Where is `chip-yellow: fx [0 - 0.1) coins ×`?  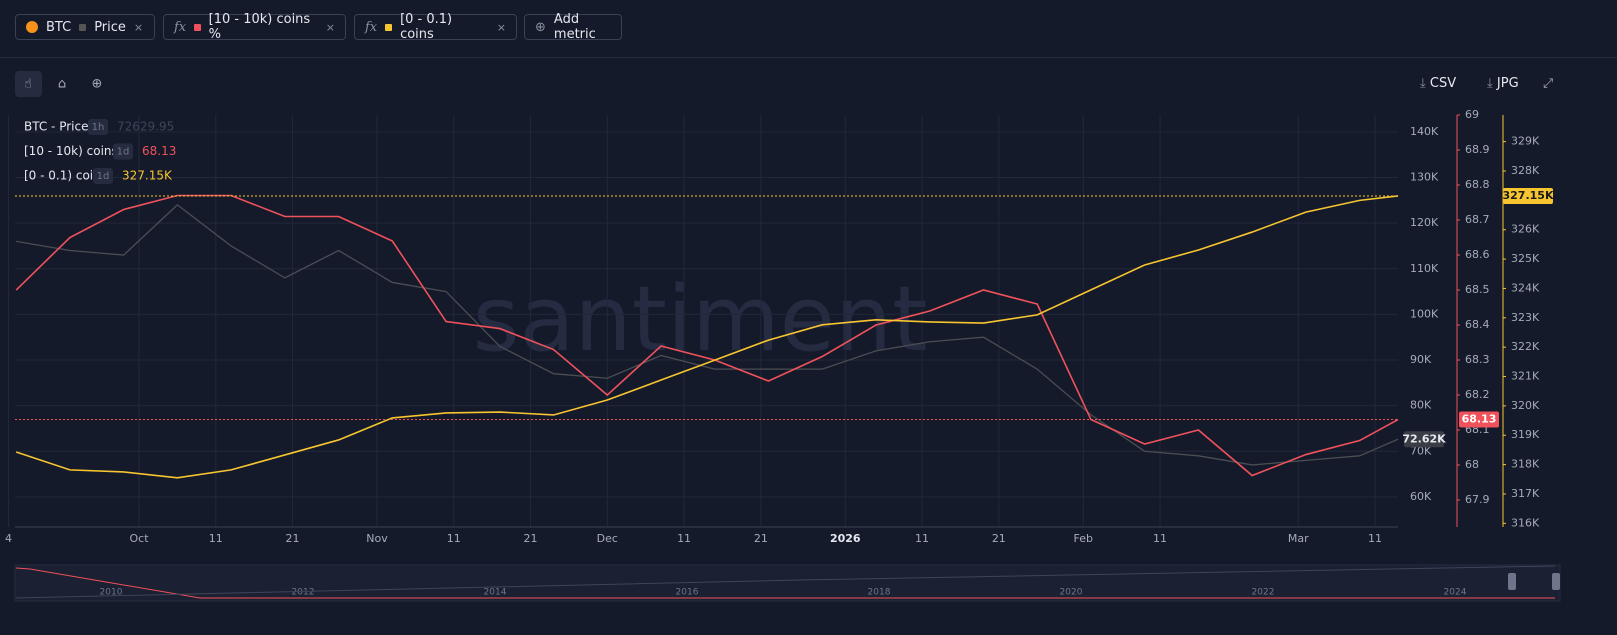 chip-yellow: fx [0 - 0.1) coins × is located at coordinates (435, 27).